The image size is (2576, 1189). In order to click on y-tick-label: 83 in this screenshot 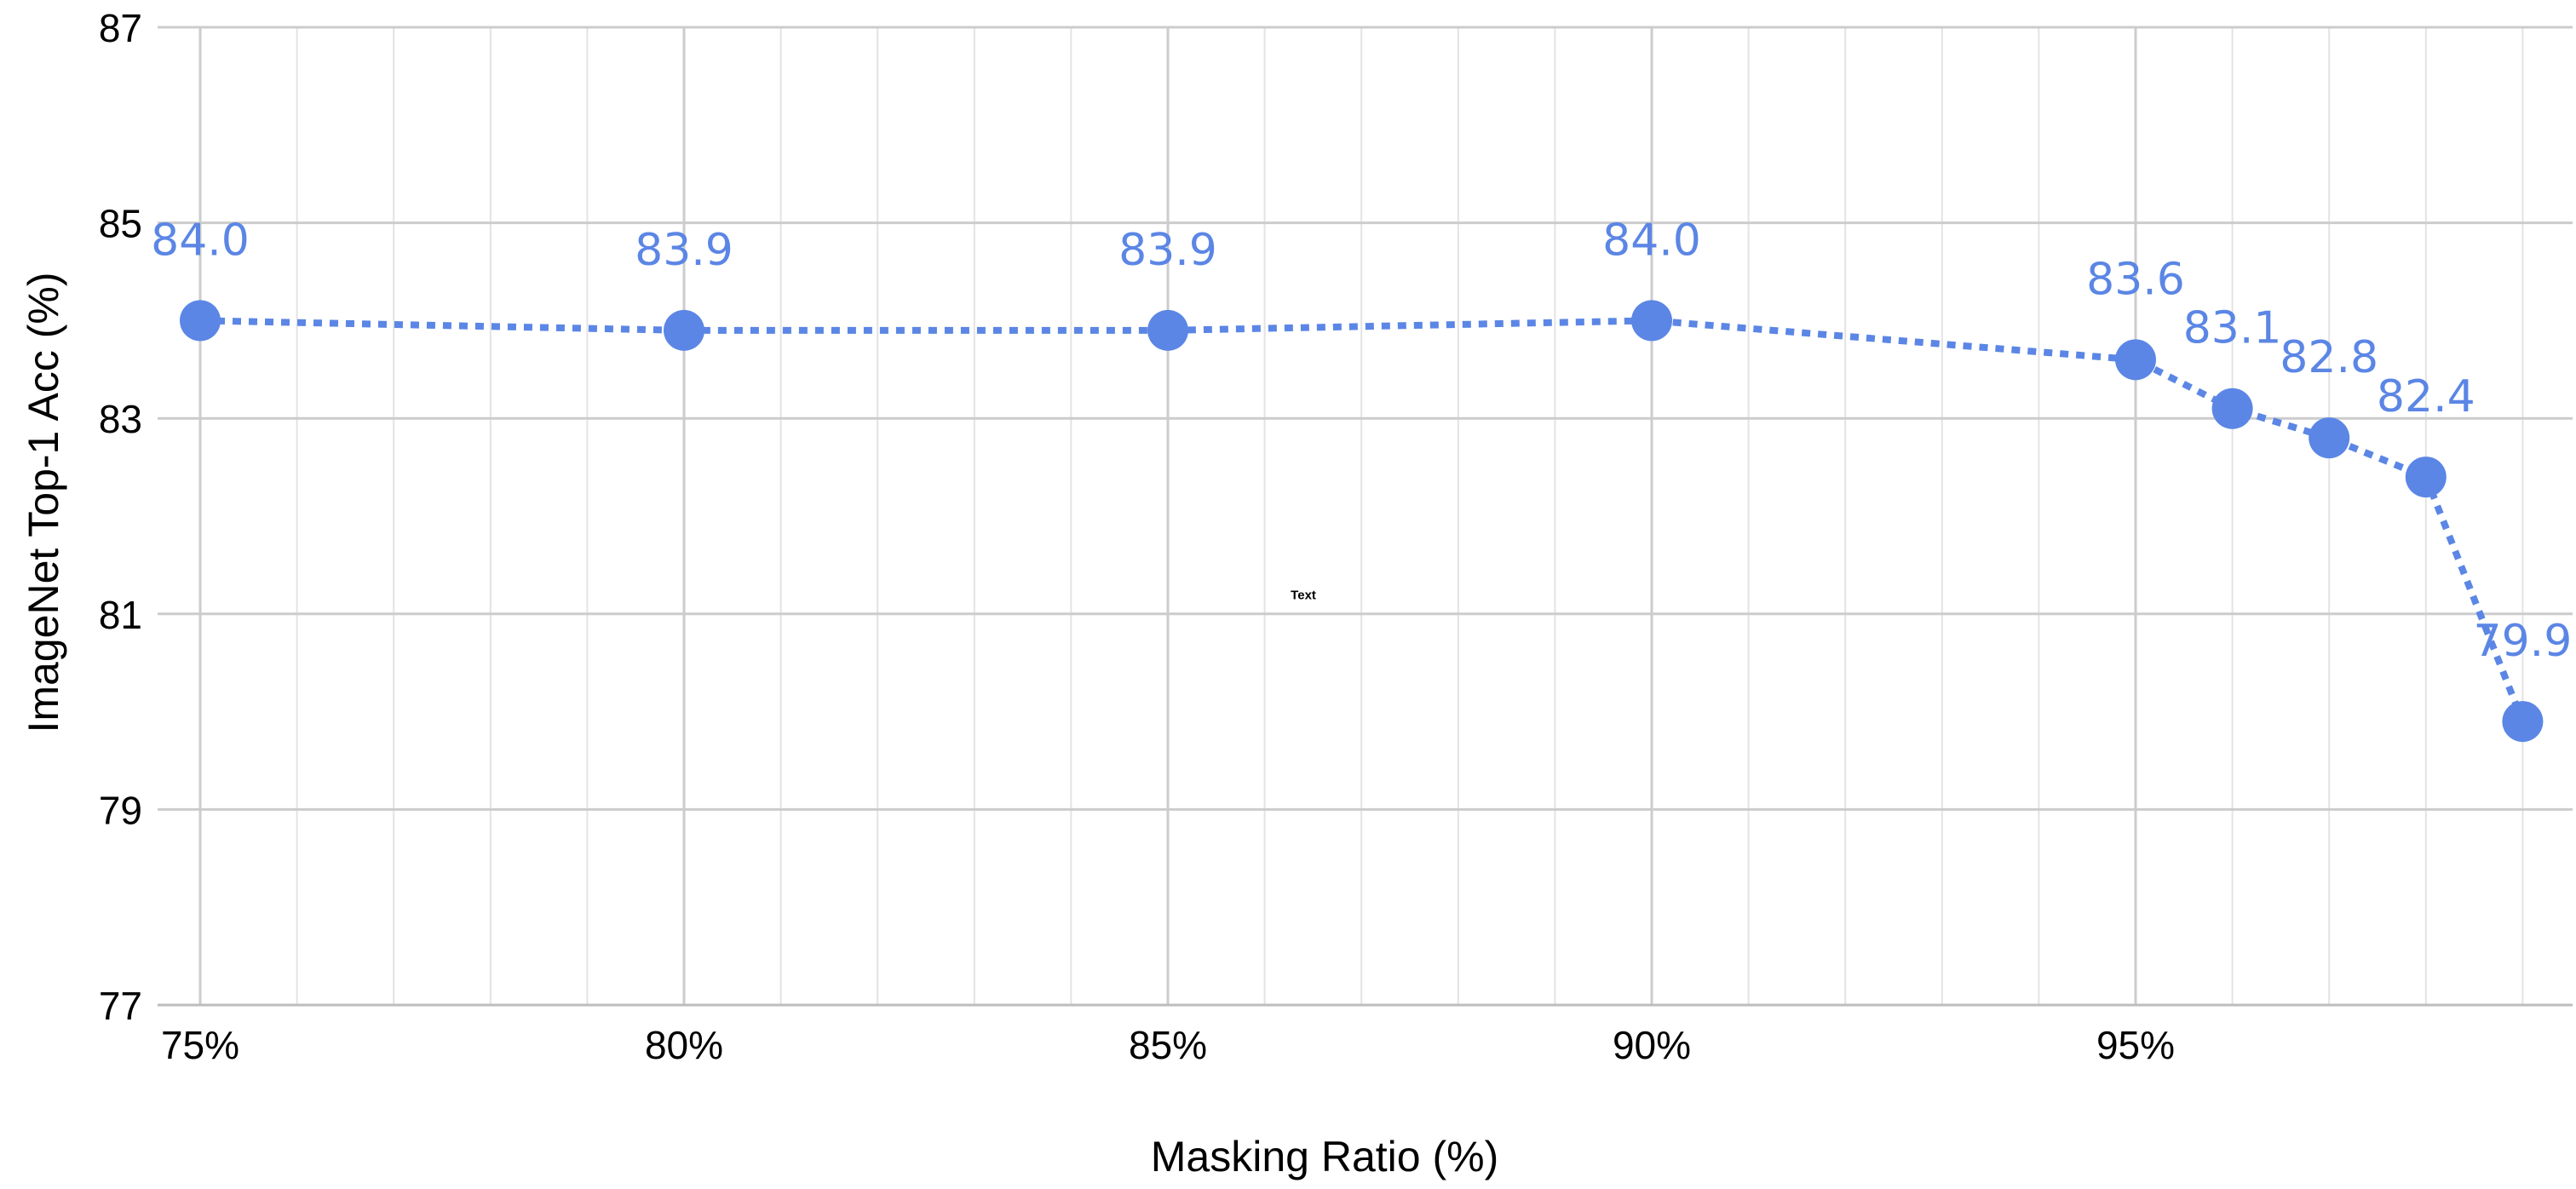, I will do `click(120, 419)`.